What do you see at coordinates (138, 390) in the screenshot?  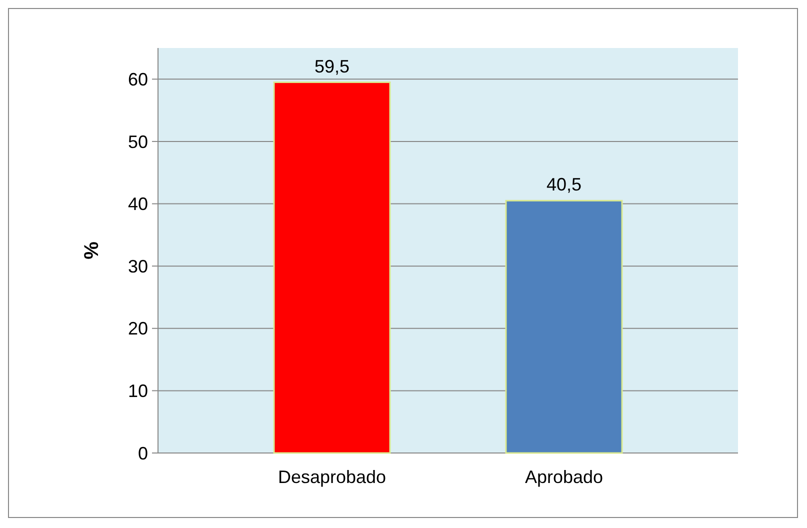 I see `y-tick-label: 10` at bounding box center [138, 390].